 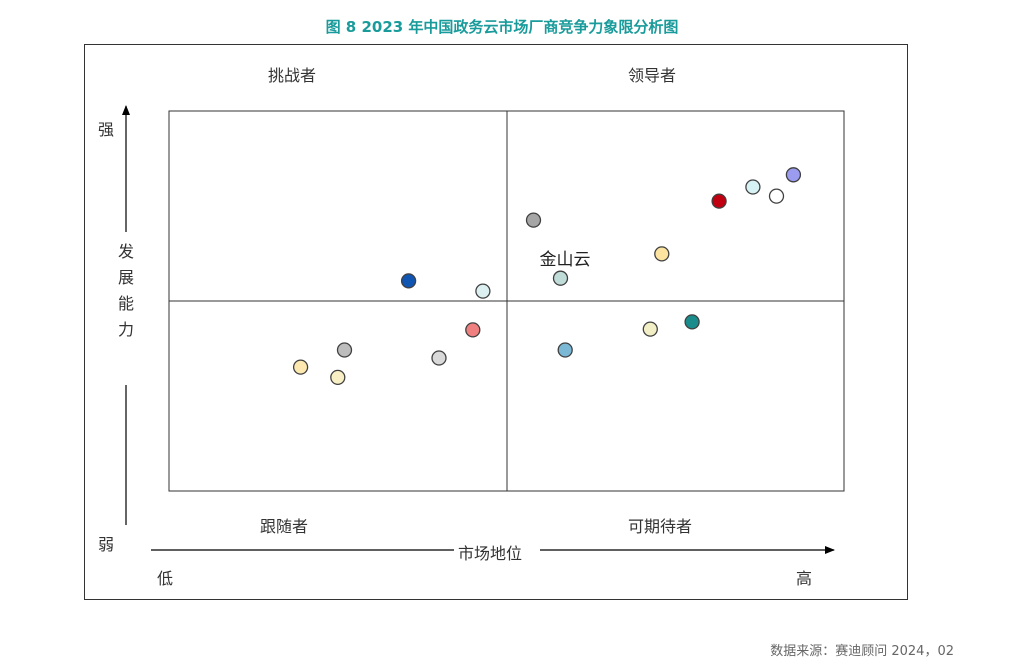 I want to click on y-axis-label: 发展能力, so click(x=125, y=290).